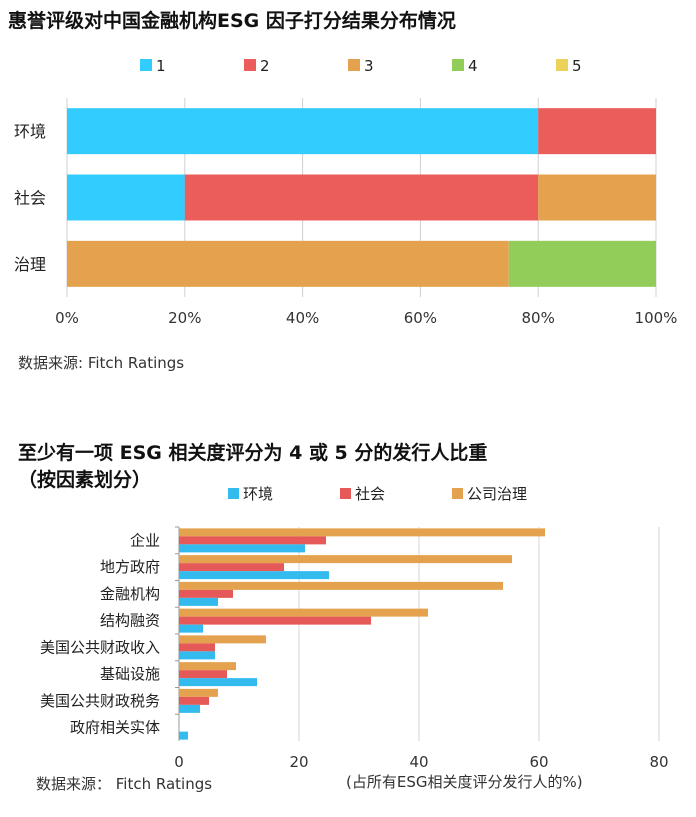 The width and height of the screenshot is (696, 817). I want to click on legend-label-2: 2, so click(265, 66).